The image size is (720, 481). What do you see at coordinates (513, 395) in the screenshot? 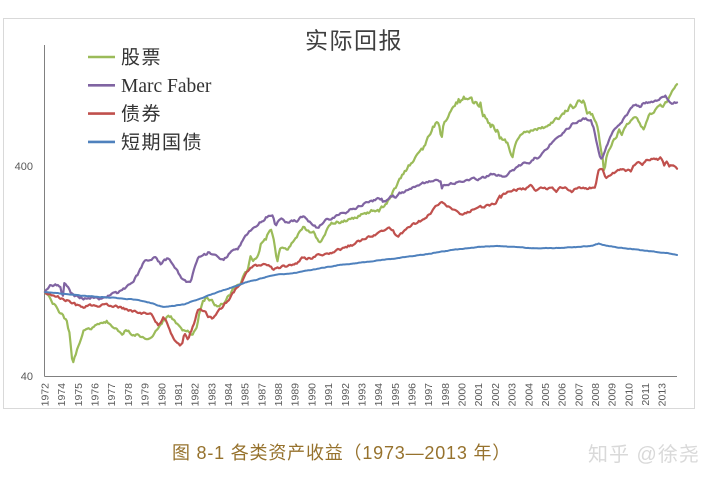
I see `svg-text: 2003` at bounding box center [513, 395].